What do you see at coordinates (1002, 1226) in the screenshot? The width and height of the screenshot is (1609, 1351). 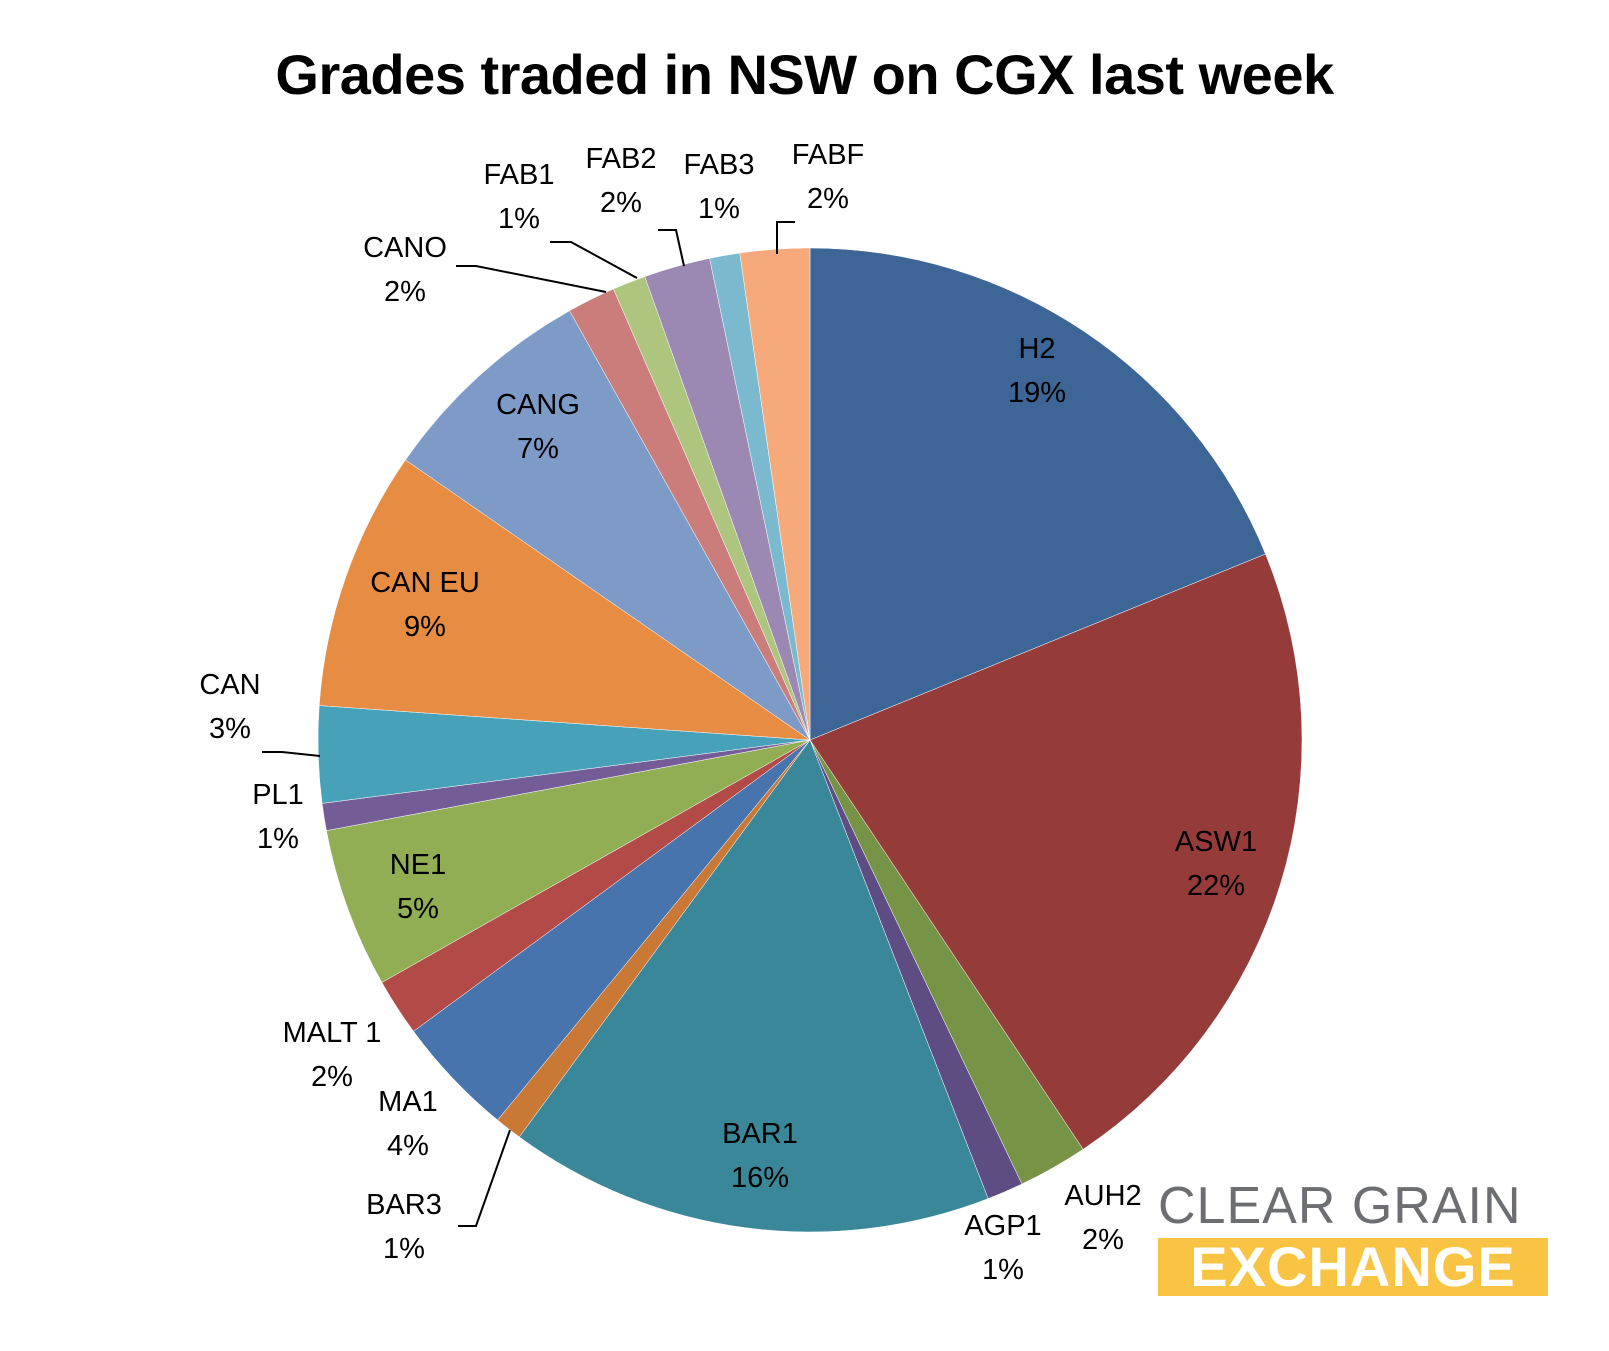 I see `slice-label-agp1: AGP1` at bounding box center [1002, 1226].